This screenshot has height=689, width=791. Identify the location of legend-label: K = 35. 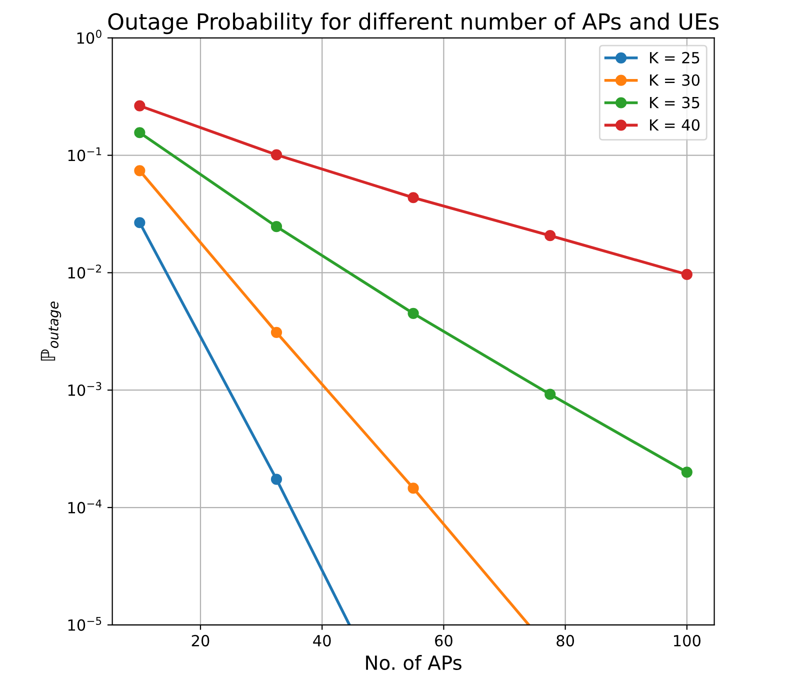
(675, 102).